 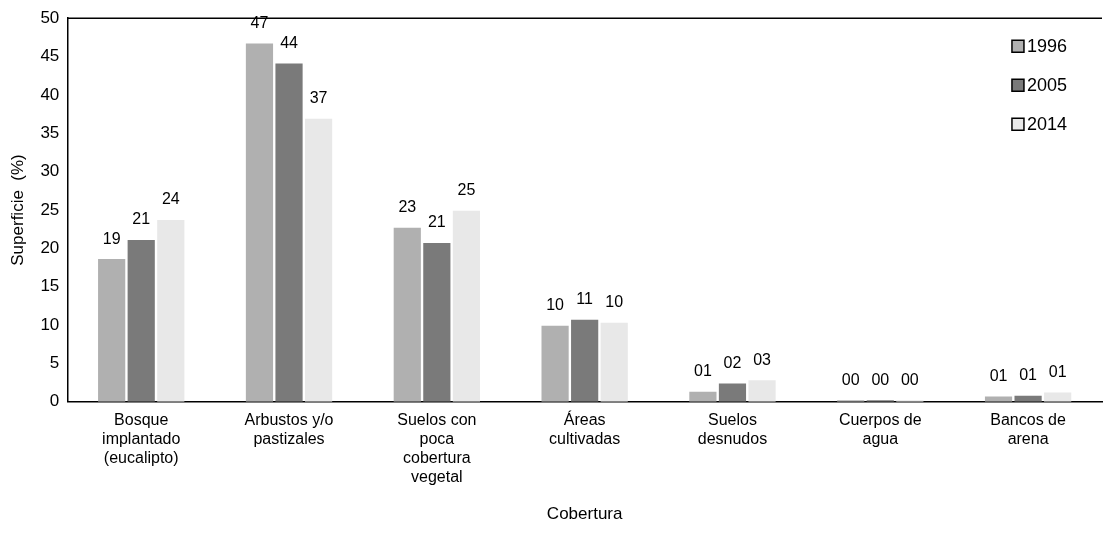 What do you see at coordinates (170, 199) in the screenshot?
I see `data-label: 24` at bounding box center [170, 199].